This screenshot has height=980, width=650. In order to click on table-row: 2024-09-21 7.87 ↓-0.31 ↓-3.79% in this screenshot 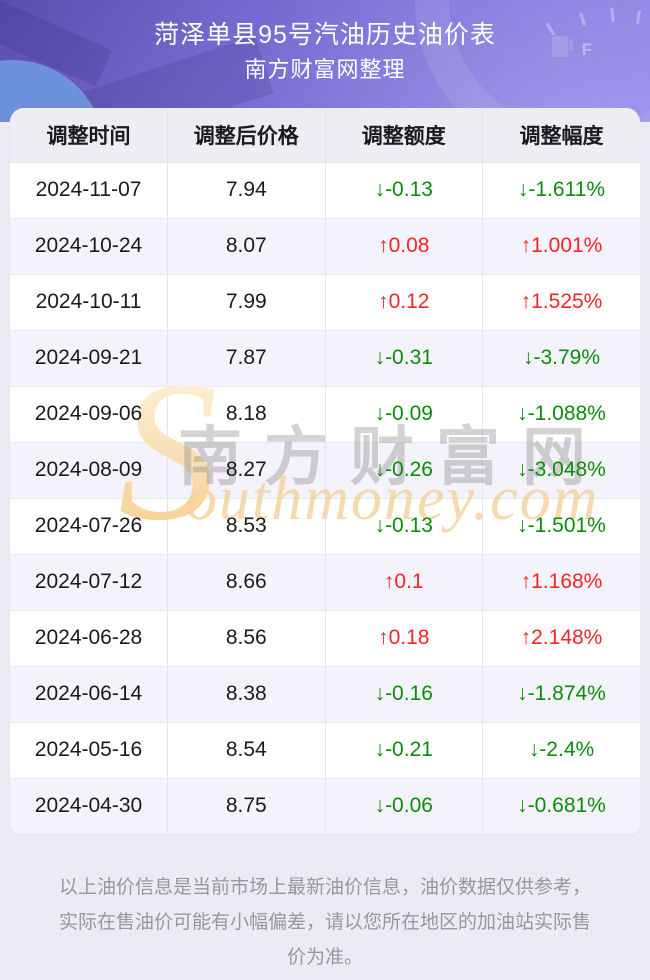, I will do `click(325, 358)`.